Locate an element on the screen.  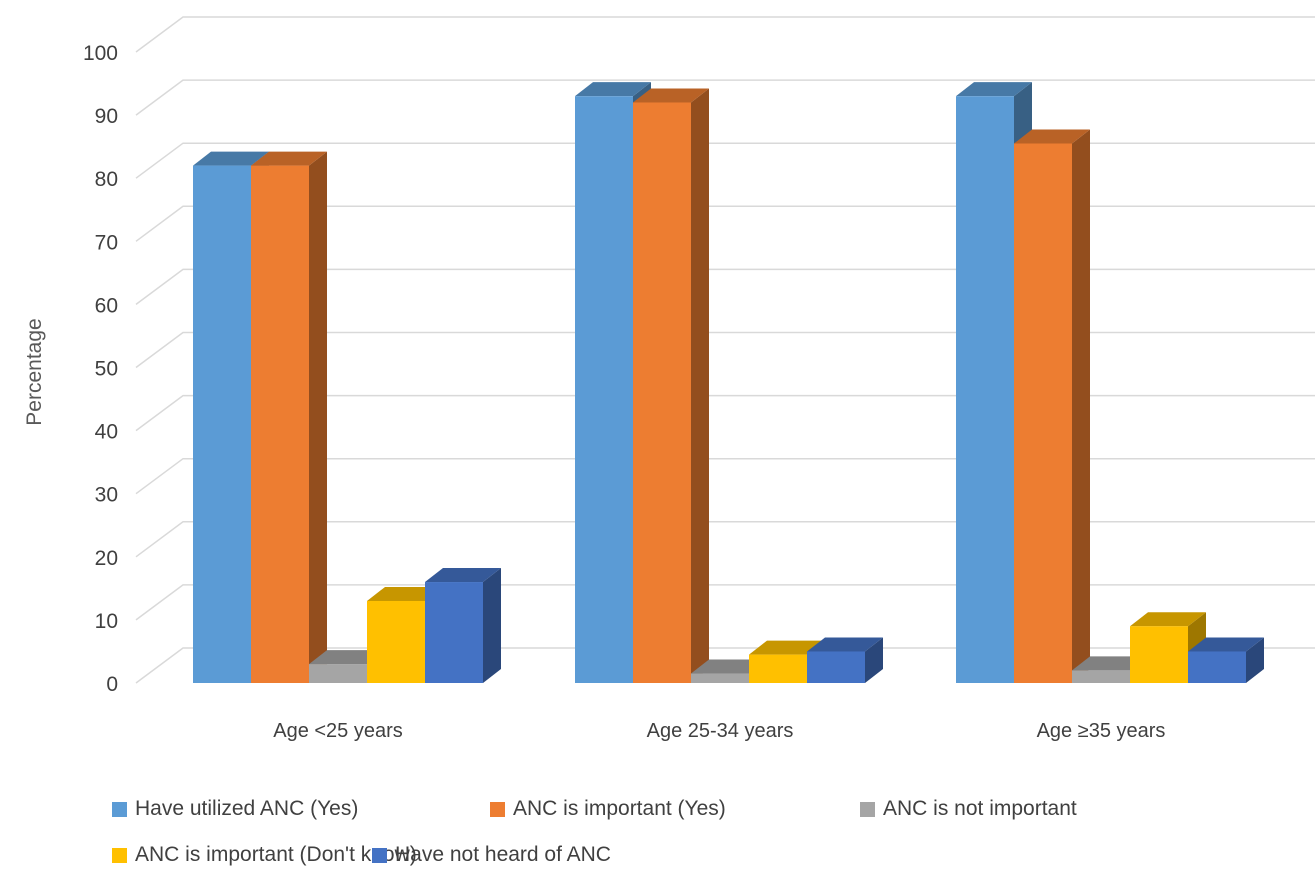
legend-item: ANC is important (Yes) is located at coordinates (608, 809).